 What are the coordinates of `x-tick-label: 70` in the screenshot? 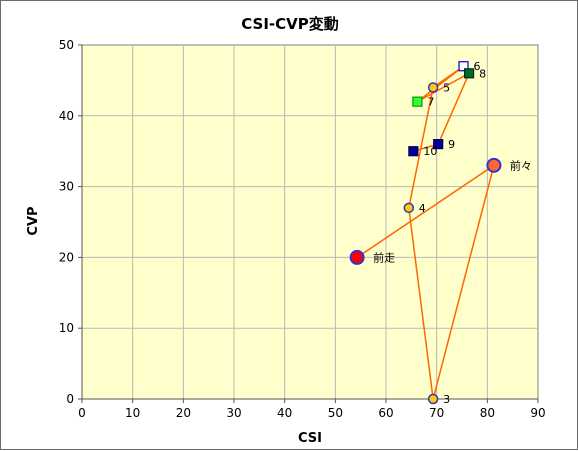 It's located at (436, 413).